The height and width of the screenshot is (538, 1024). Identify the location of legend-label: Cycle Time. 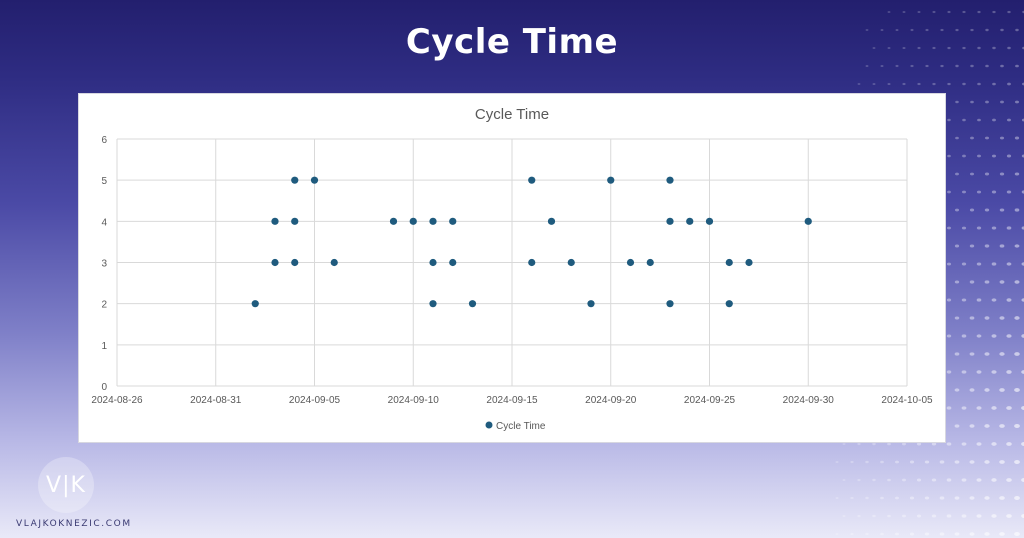
(521, 426).